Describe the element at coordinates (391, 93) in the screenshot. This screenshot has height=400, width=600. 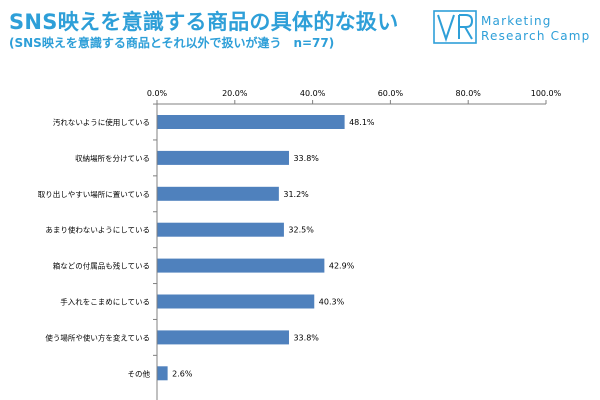
I see `x-tick-label: 60.0%` at that location.